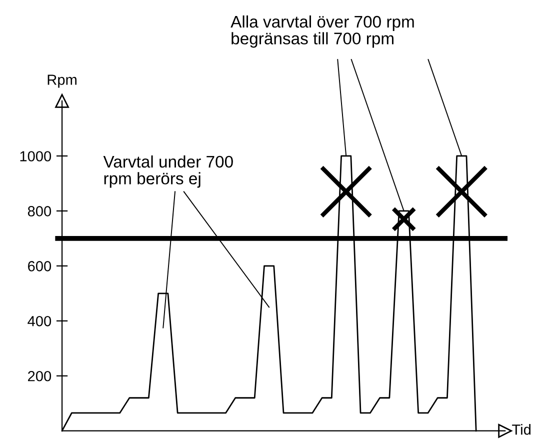 Image resolution: width=549 pixels, height=441 pixels. Describe the element at coordinates (36, 156) in the screenshot. I see `y-tick-label: 1000` at that location.